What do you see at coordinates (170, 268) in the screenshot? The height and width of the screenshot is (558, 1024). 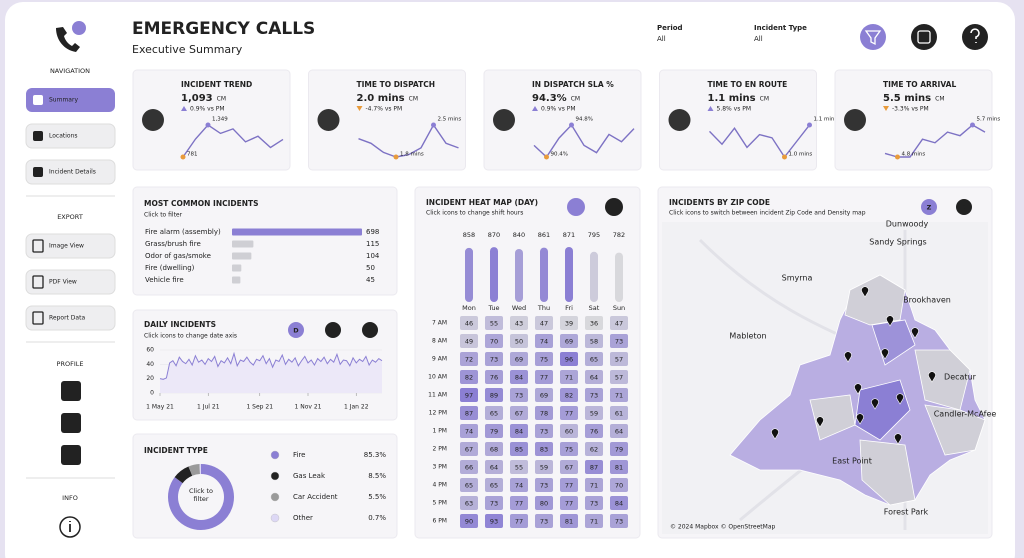 I see `category-label: Fire (dwelling)` at bounding box center [170, 268].